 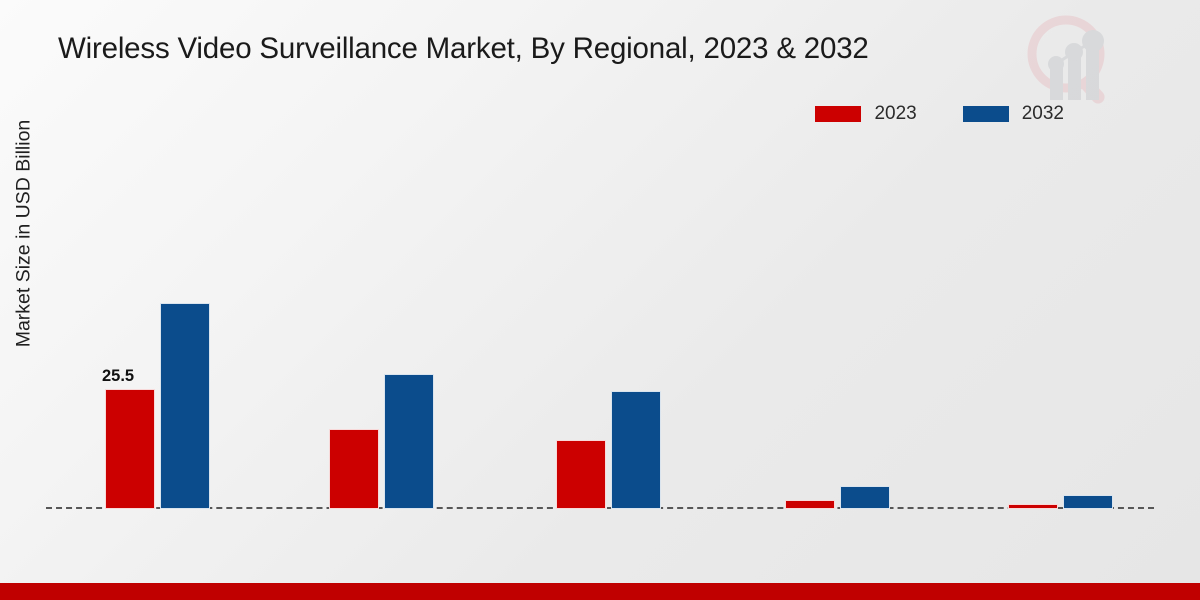 What do you see at coordinates (156, 329) in the screenshot?
I see `bar-group-north-america: 25.5` at bounding box center [156, 329].